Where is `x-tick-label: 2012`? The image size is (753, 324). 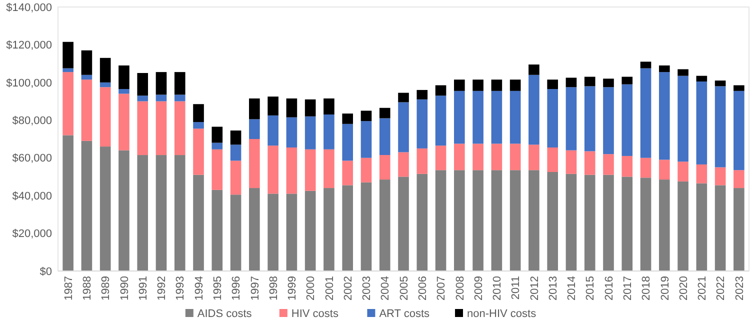 x-tick-label: 2012 is located at coordinates (534, 288).